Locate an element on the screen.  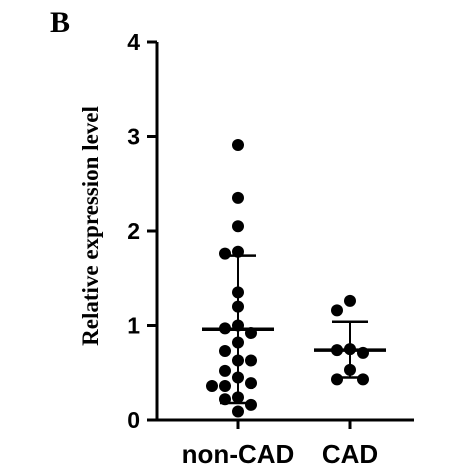
panel-label: B is located at coordinates (60, 22).